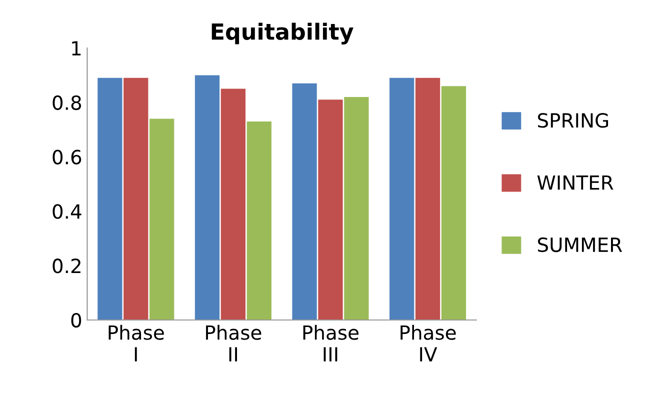  I want to click on x-tick-label: Phase I, so click(136, 343).